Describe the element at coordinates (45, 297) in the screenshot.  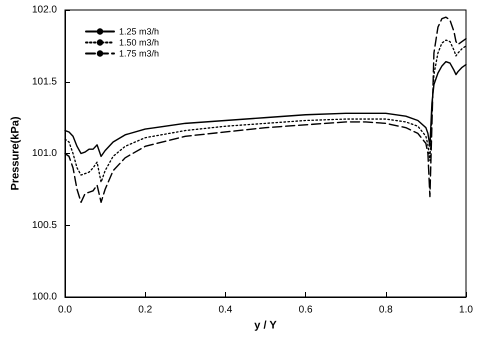
I see `y-tick-label: 100.0` at that location.